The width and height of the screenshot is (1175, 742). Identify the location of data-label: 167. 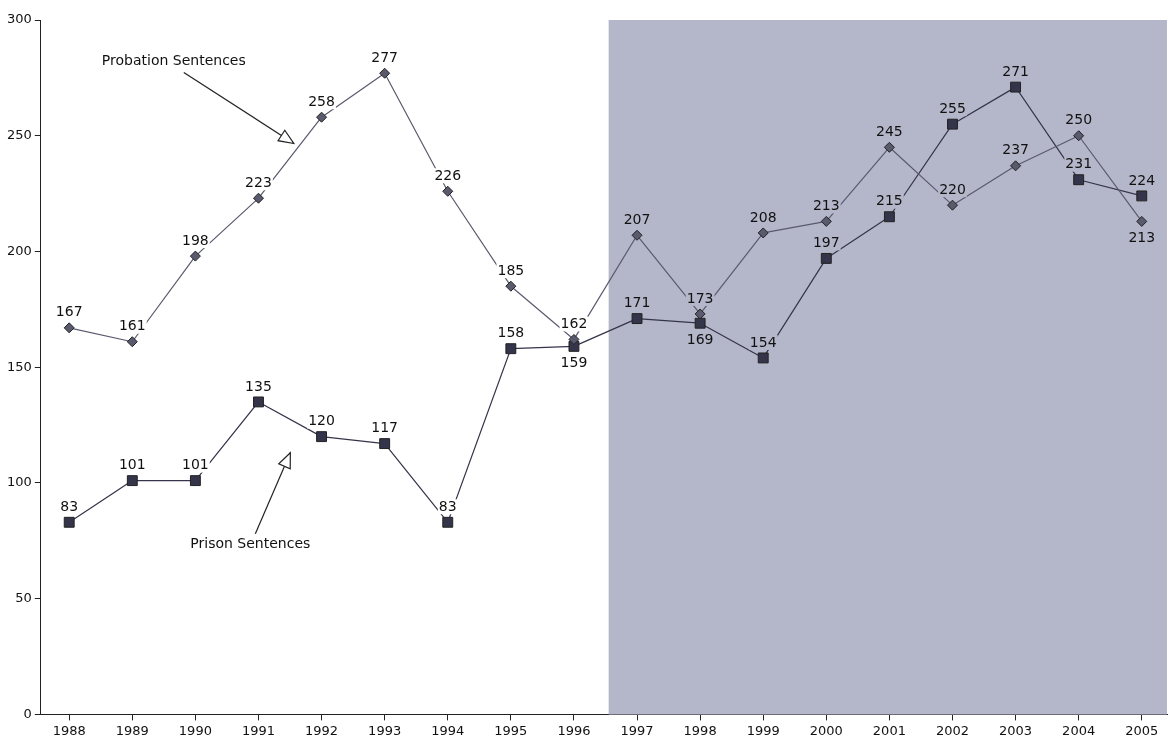
(69, 311).